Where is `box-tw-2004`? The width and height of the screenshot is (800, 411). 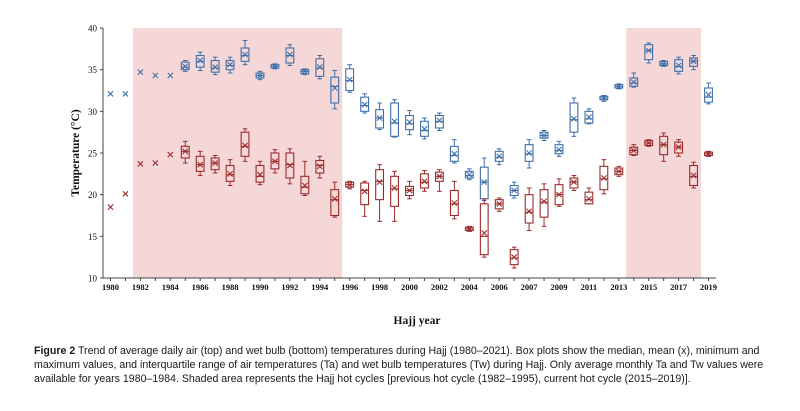 box-tw-2004 is located at coordinates (469, 228).